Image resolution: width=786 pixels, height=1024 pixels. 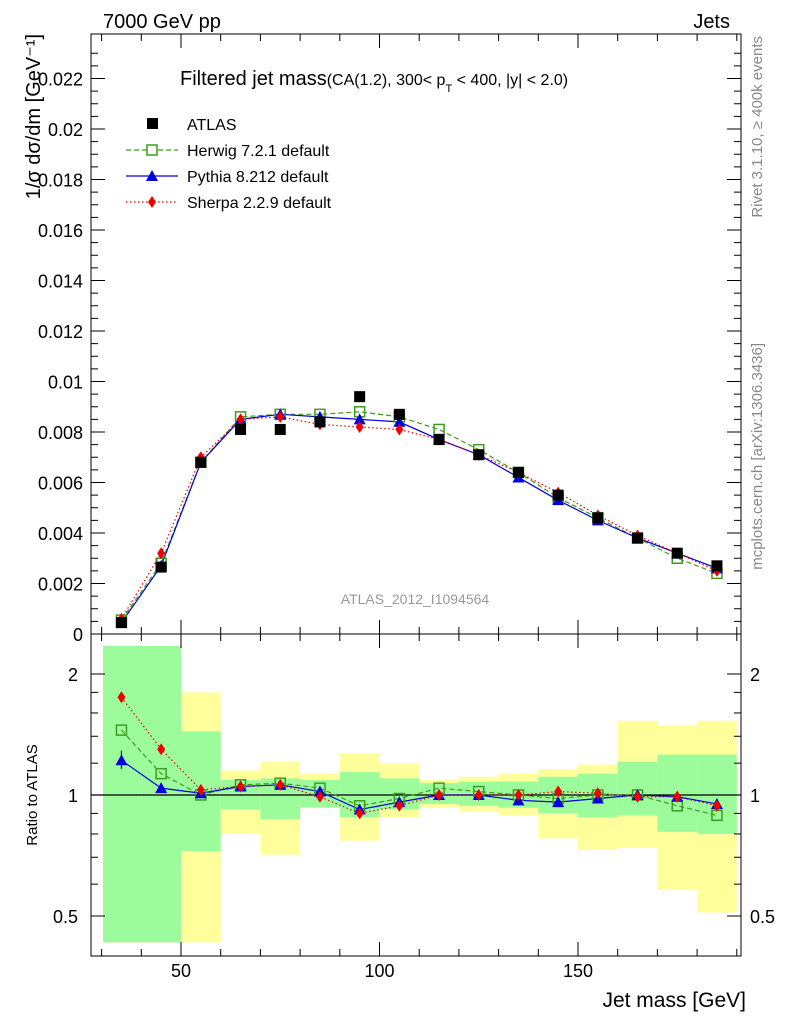 What do you see at coordinates (253, 79) in the screenshot?
I see `title-main: Filtered jet mass` at bounding box center [253, 79].